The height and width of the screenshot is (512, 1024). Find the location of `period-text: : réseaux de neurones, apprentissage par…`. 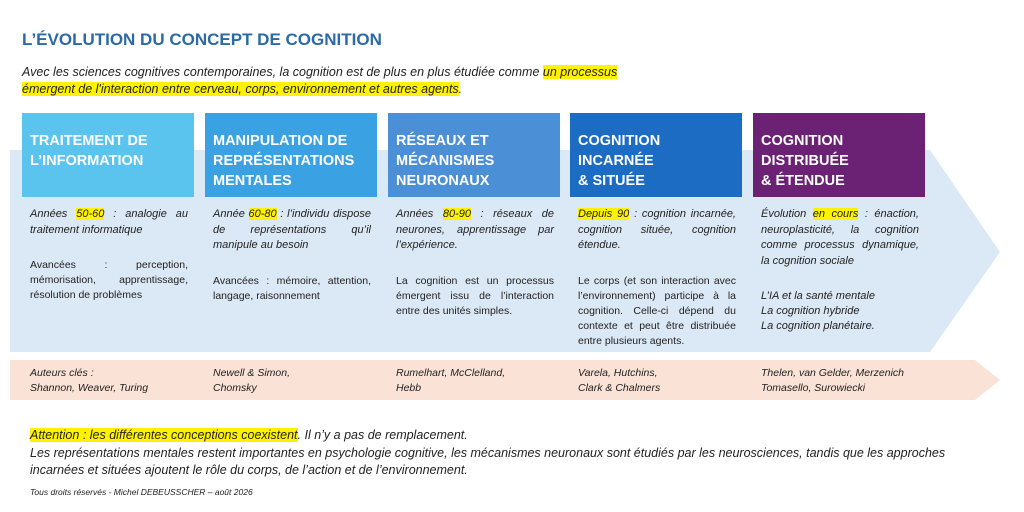

period-text: : réseaux de neurones, apprentissage par… is located at coordinates (475, 229).